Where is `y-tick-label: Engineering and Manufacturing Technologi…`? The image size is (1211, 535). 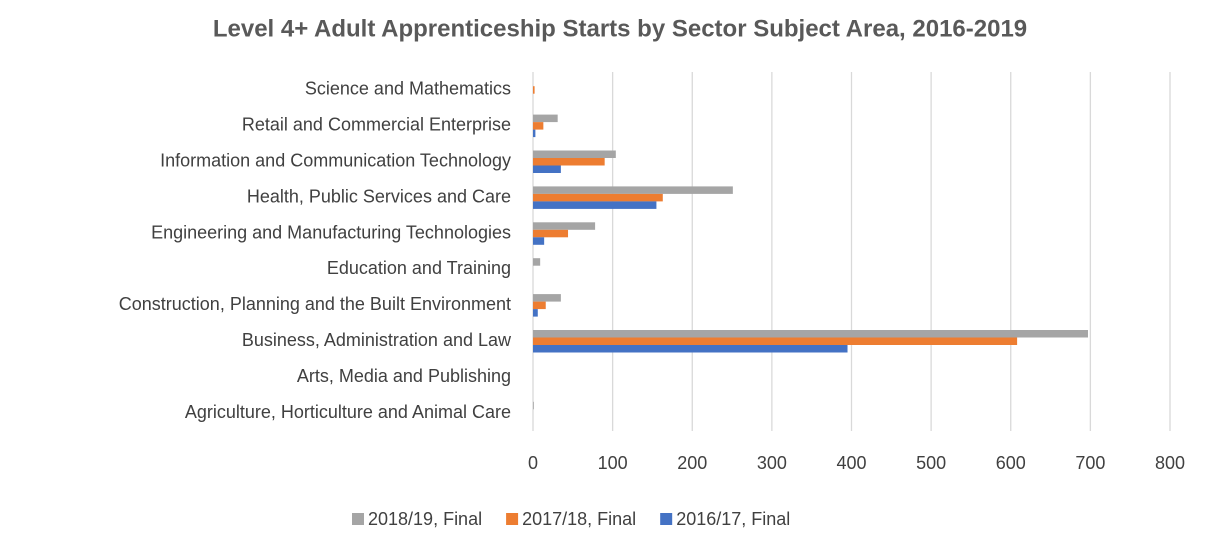 y-tick-label: Engineering and Manufacturing Technologi… is located at coordinates (331, 232).